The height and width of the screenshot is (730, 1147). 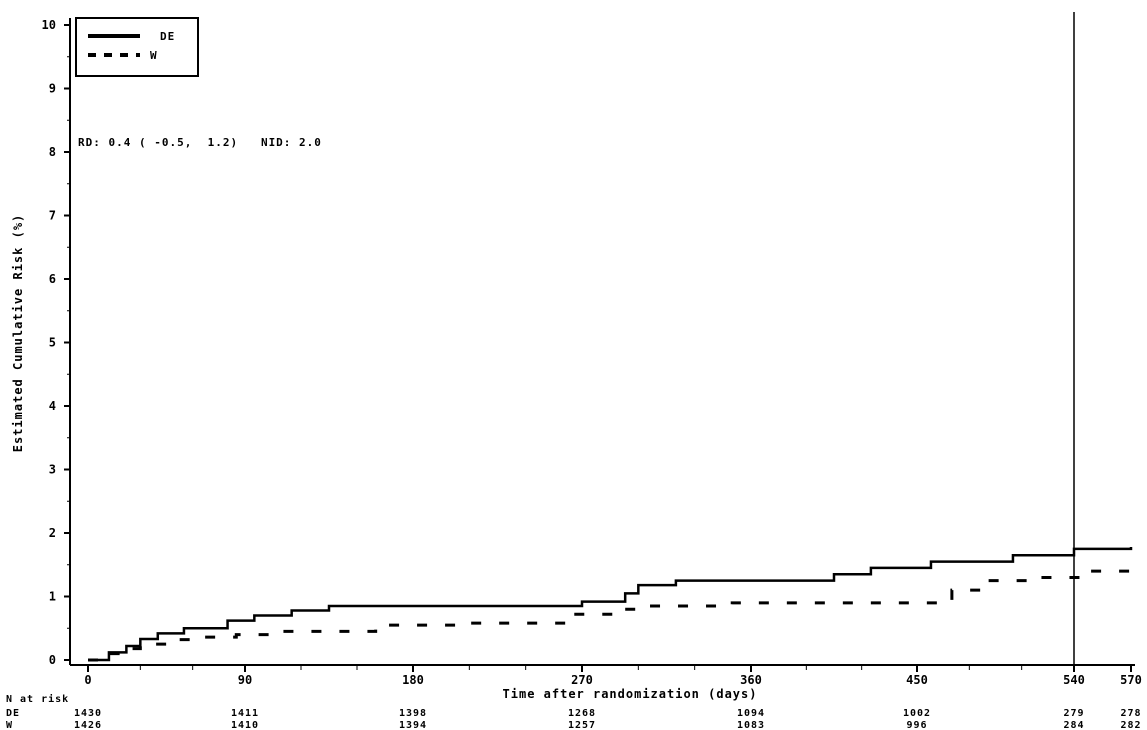 I want to click on x-tick-label: 270, so click(x=582, y=680).